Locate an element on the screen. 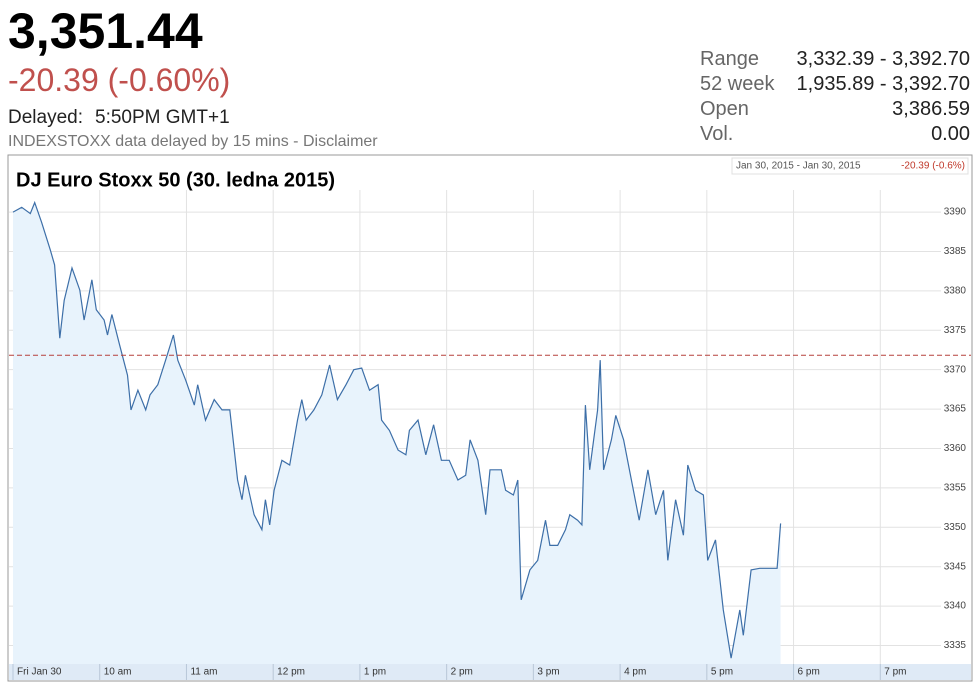  x-tick-label: Fri Jan 30 is located at coordinates (39, 672).